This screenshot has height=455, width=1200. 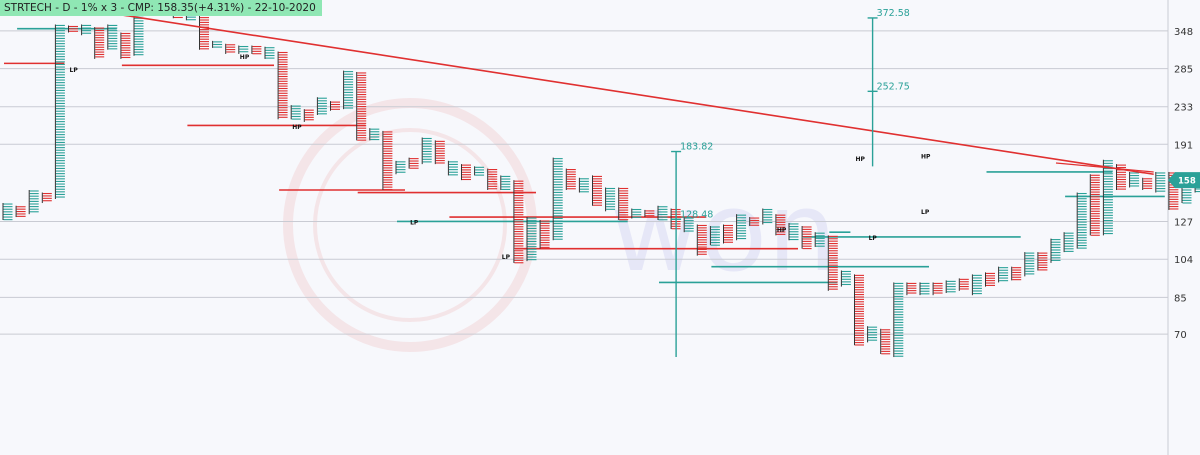 What do you see at coordinates (1183, 222) in the screenshot?
I see `y-tick-label: 127` at bounding box center [1183, 222].